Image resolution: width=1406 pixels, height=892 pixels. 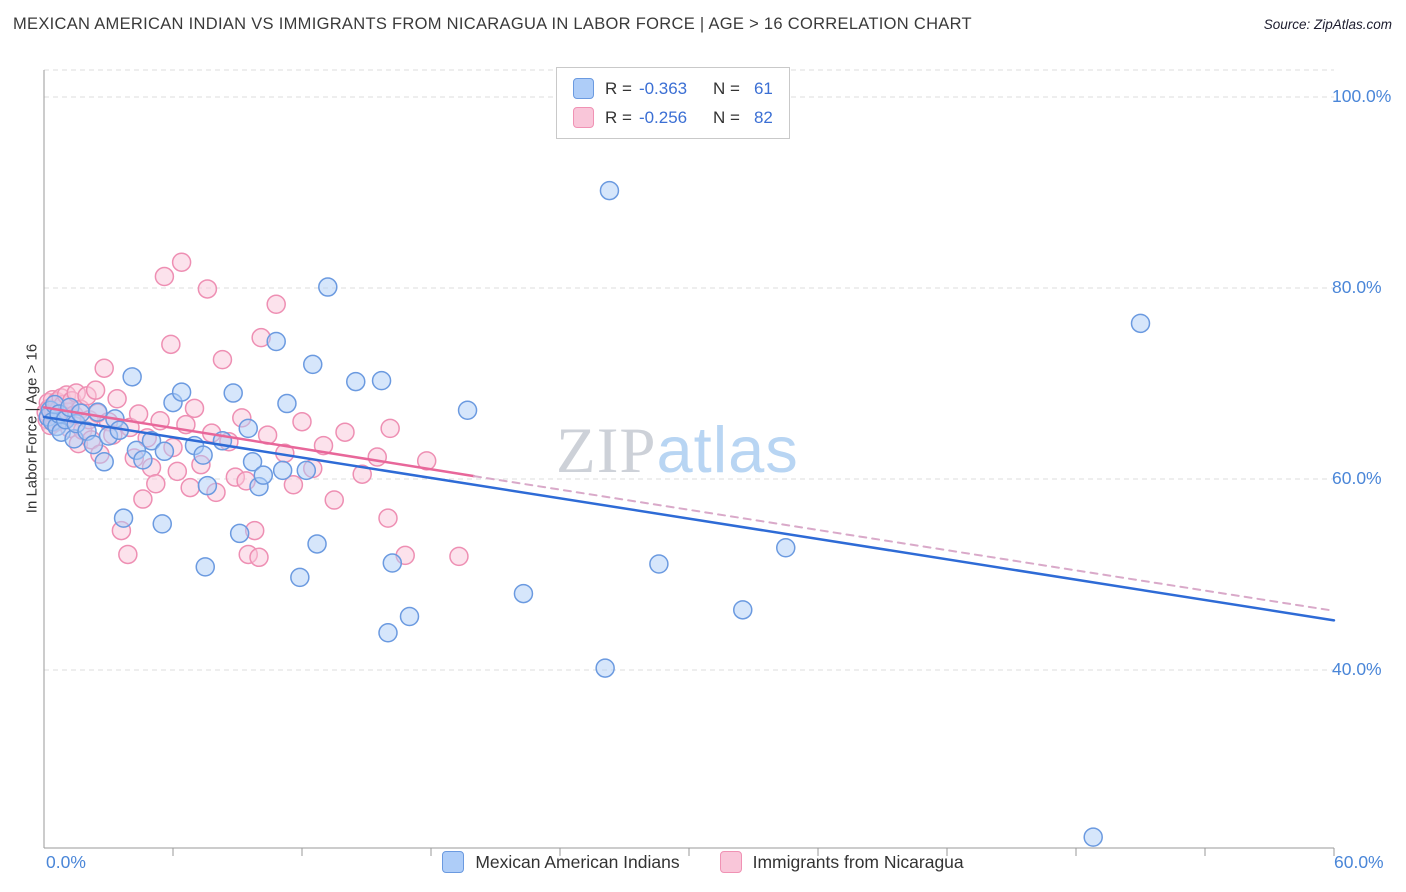 I want to click on legend-item-mexican-american-indians: Mexican American Indians, so click(x=561, y=862).